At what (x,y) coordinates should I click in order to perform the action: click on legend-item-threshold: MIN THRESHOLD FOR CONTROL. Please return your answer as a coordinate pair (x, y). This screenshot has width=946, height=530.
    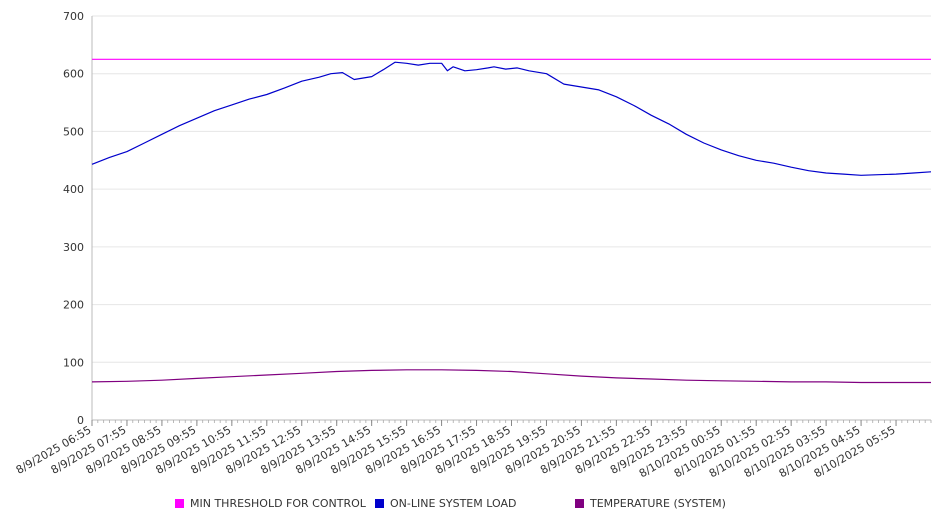
    Looking at the image, I should click on (270, 503).